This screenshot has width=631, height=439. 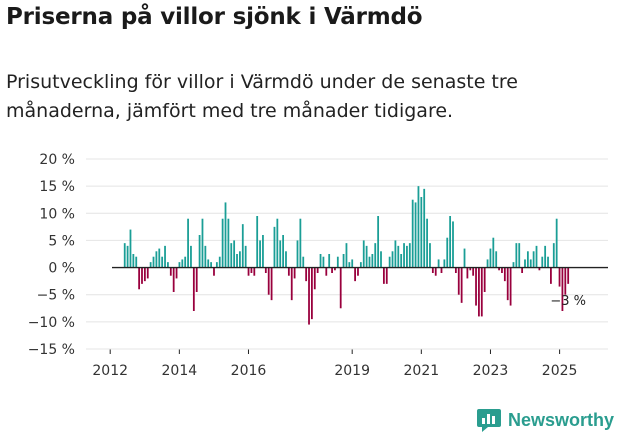 What do you see at coordinates (57, 160) in the screenshot?
I see `y-tick-label: 20 %` at bounding box center [57, 160].